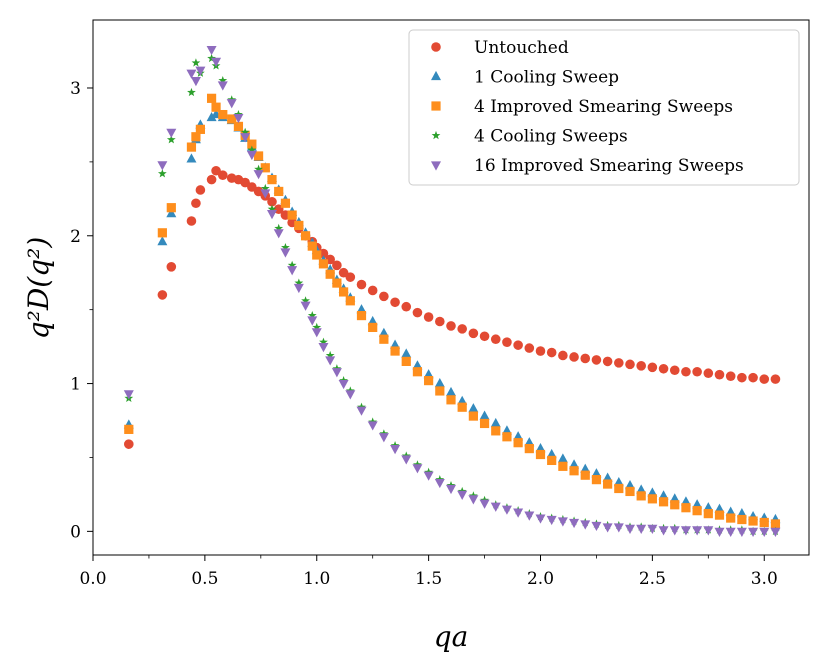  Describe the element at coordinates (92, 579) in the screenshot. I see `x-tick-label: 0.0` at that location.